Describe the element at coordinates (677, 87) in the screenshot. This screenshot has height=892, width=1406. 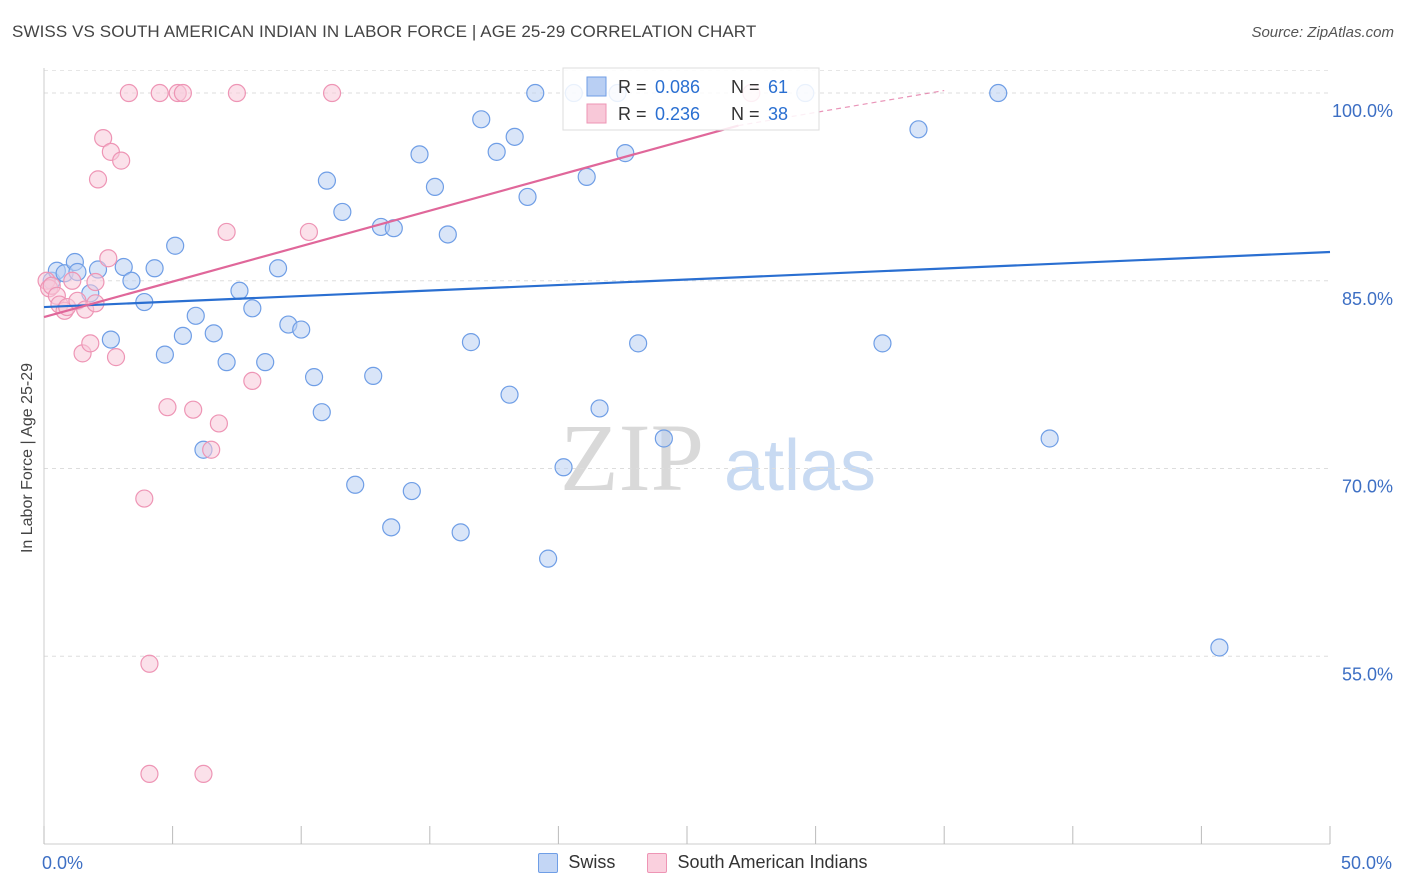
I see `swiss-r-value: 0.086` at that location.